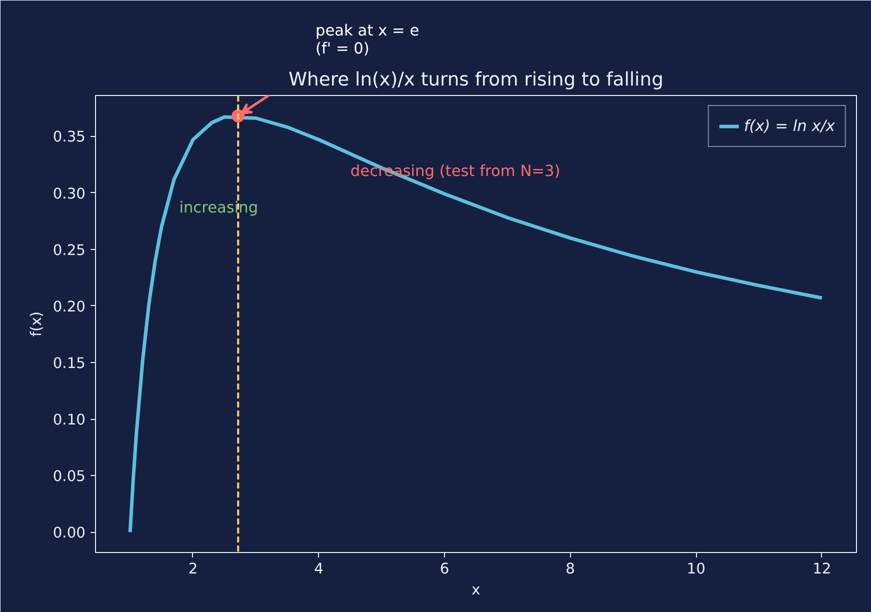  What do you see at coordinates (368, 40) in the screenshot?
I see `annotation: peak at x = e (f' = 0)` at bounding box center [368, 40].